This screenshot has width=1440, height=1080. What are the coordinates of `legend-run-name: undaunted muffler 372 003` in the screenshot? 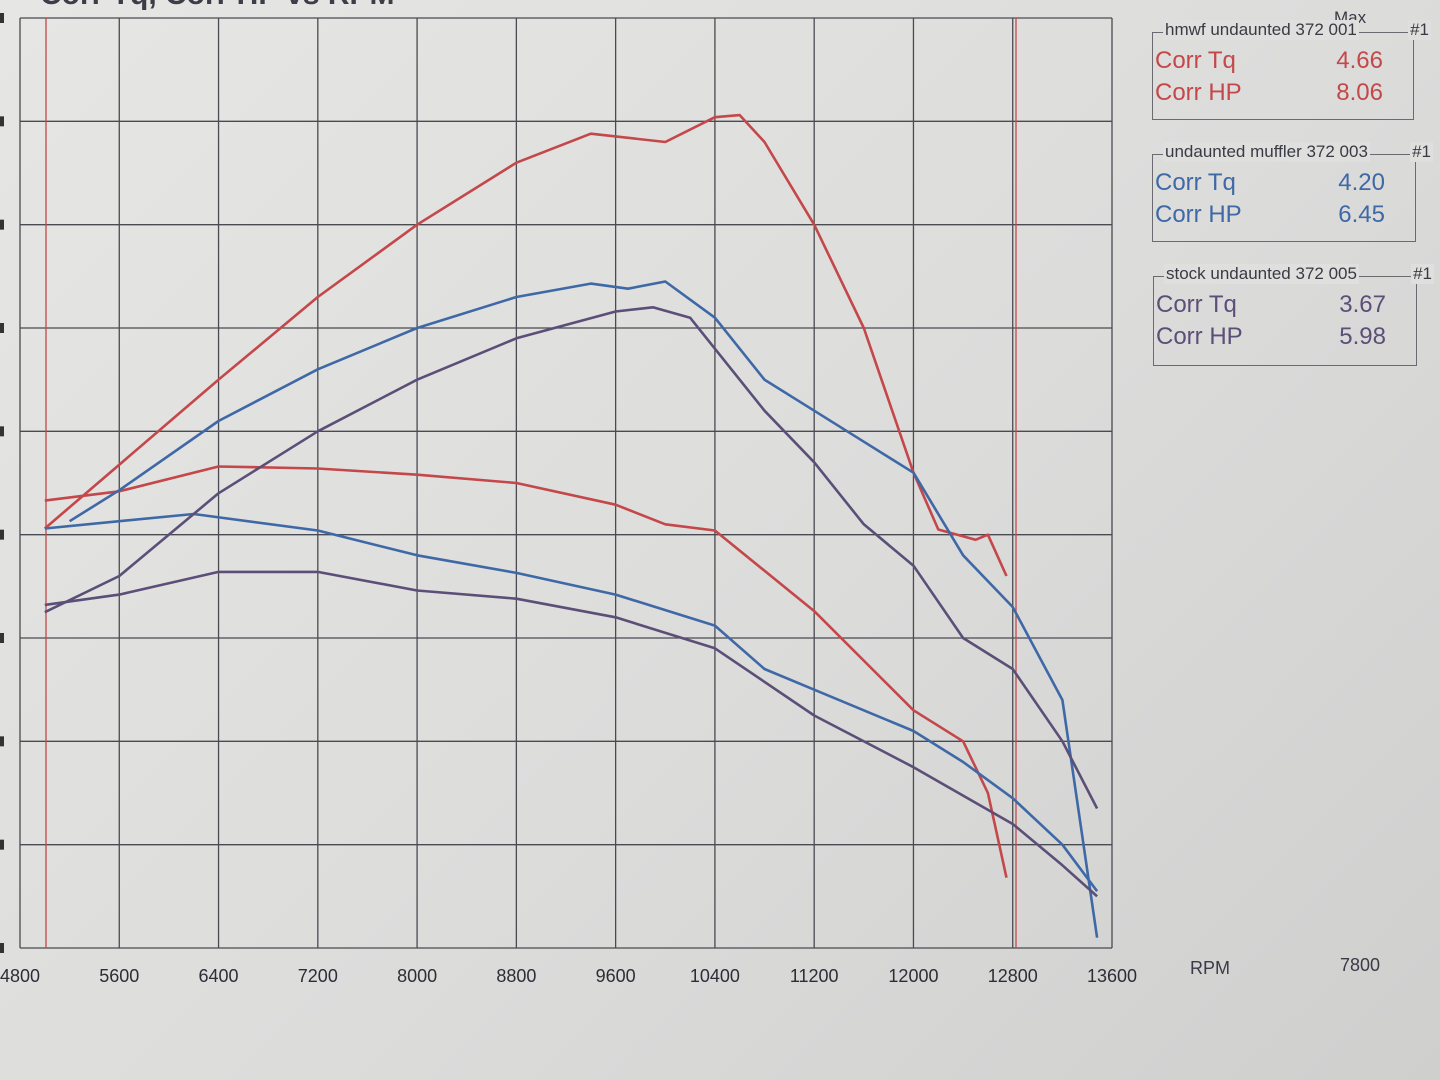 It's located at (1266, 152).